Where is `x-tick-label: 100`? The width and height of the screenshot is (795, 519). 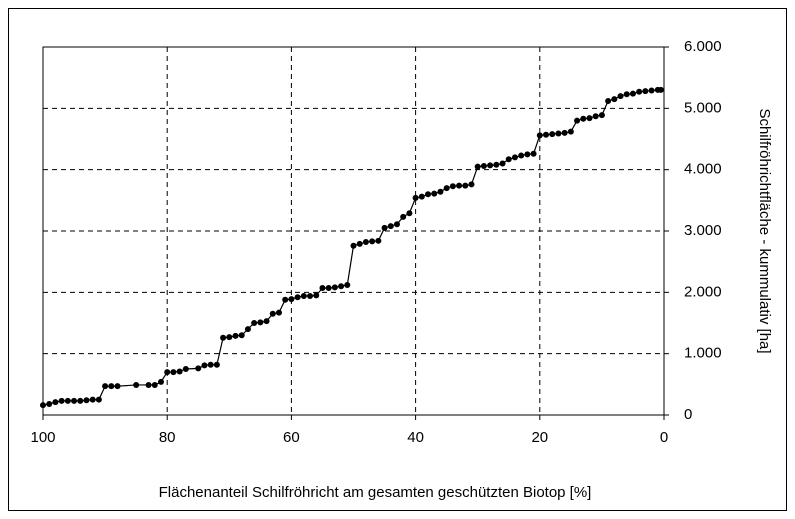 x-tick-label: 100 is located at coordinates (42, 437).